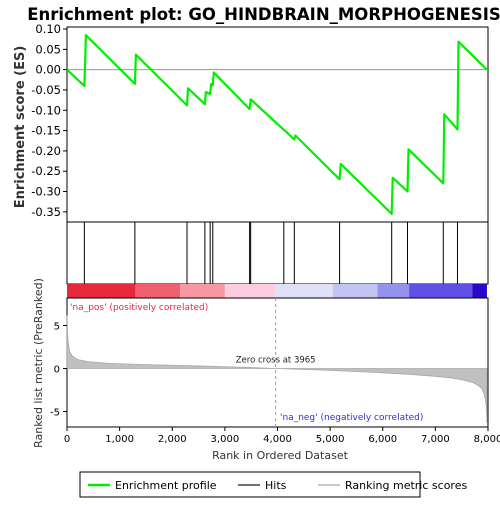  What do you see at coordinates (262, 485) in the screenshot?
I see `legend-item: Hits` at bounding box center [262, 485].